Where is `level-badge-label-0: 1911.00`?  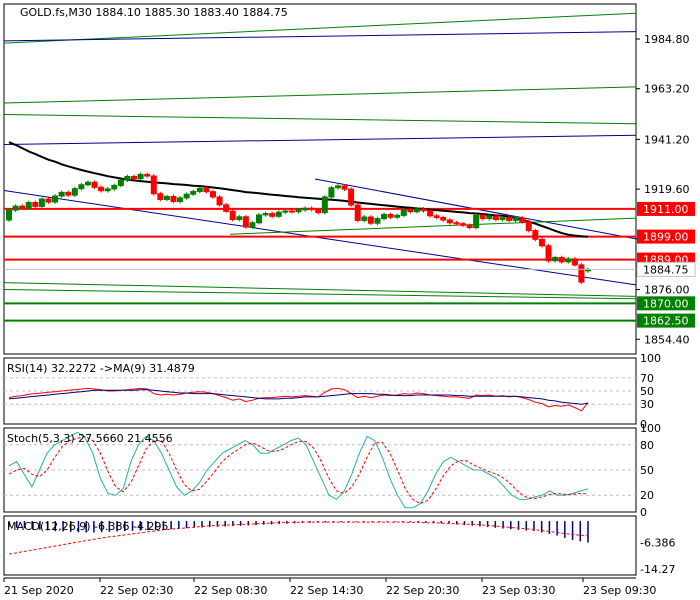 level-badge-label-0: 1911.00 is located at coordinates (666, 209).